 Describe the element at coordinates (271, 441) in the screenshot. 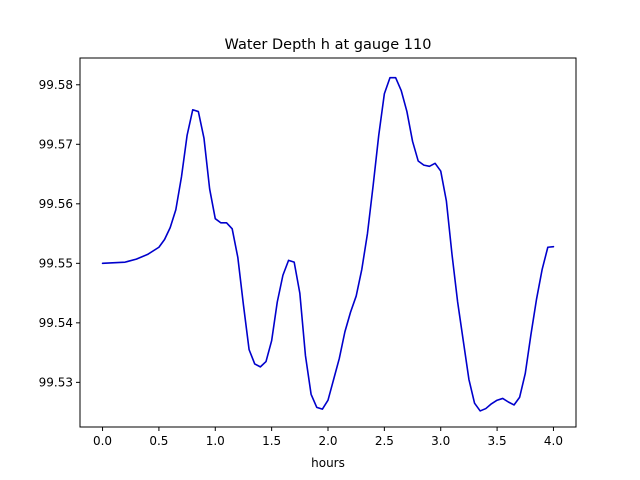

I see `x-tick-label: 1.5` at that location.